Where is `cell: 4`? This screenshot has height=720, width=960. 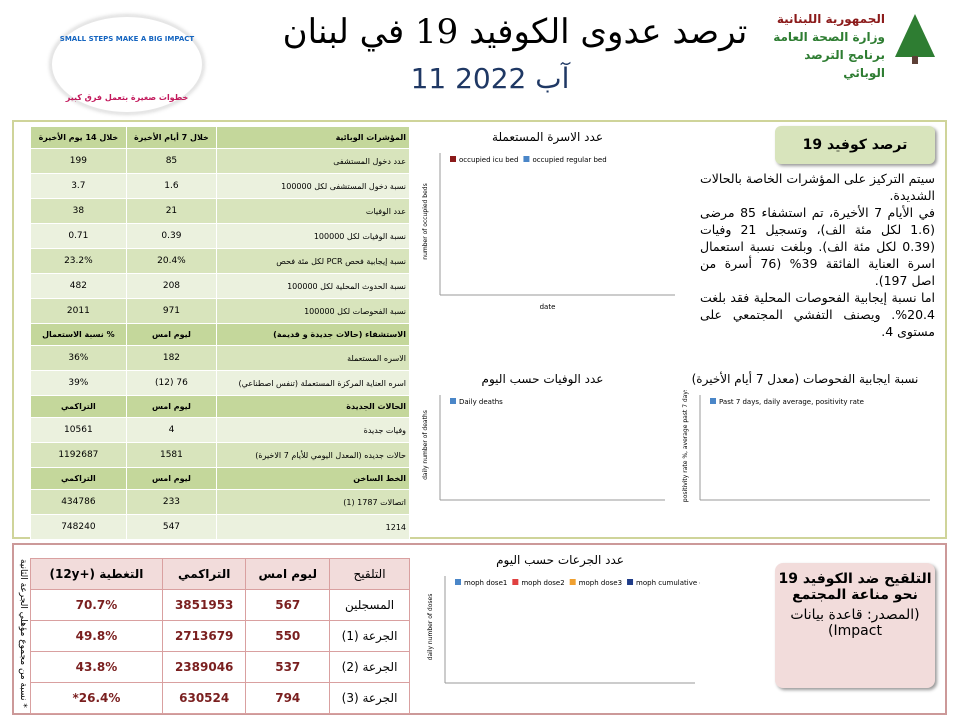
cell: 4 is located at coordinates (171, 430).